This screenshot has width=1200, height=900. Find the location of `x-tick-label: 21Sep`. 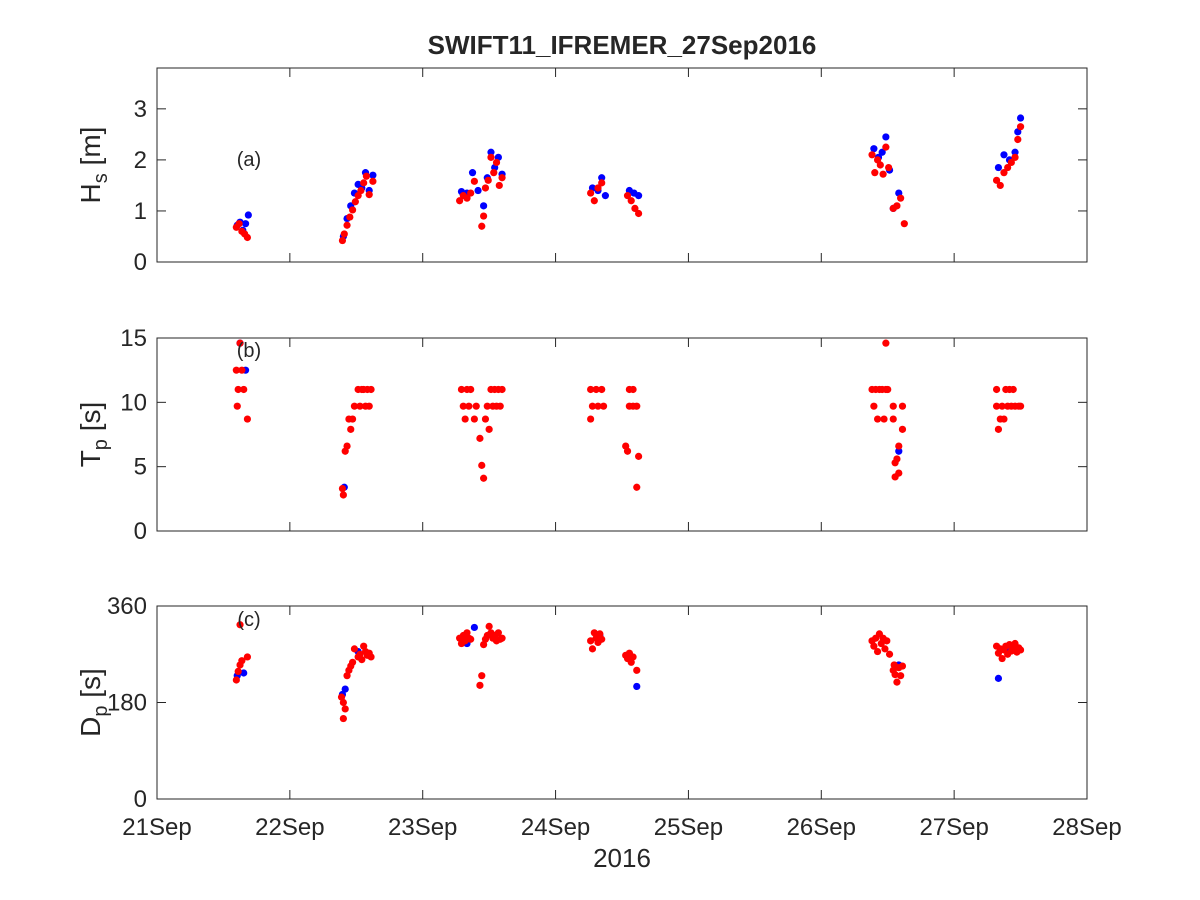

x-tick-label: 21Sep is located at coordinates (156, 827).